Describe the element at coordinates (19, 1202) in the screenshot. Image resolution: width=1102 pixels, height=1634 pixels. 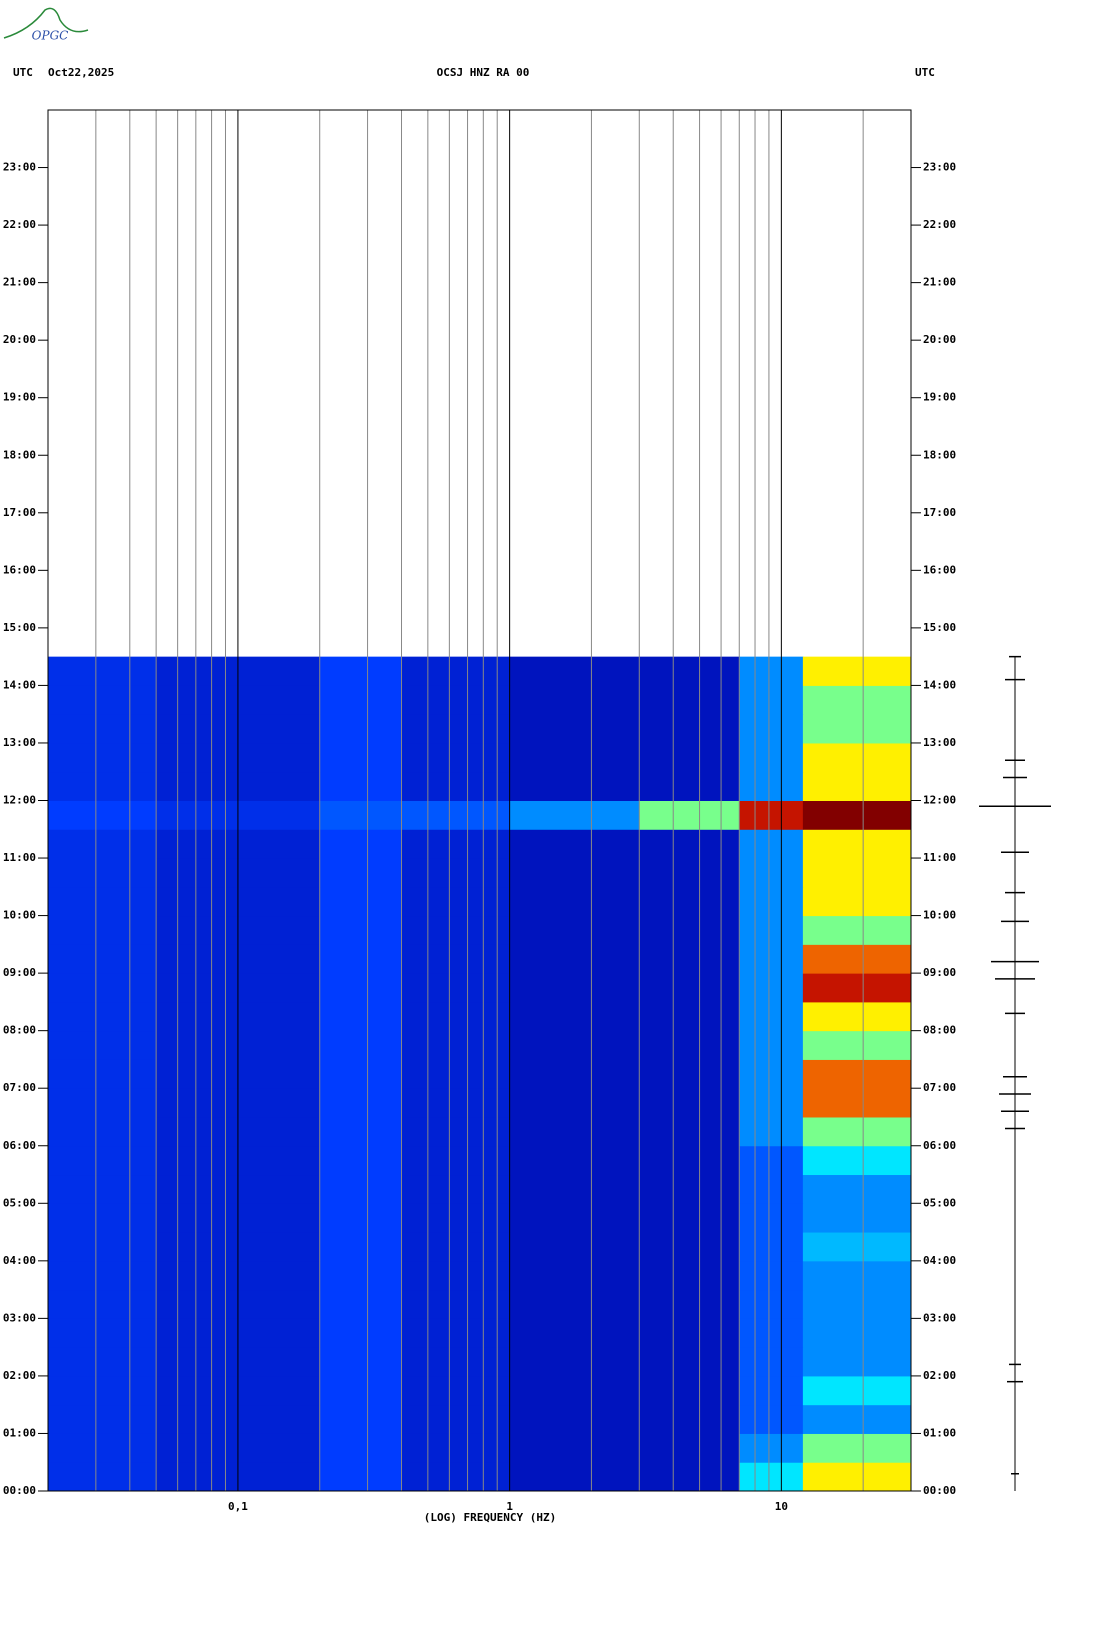
I see `y-tick-label: 05:00` at that location.